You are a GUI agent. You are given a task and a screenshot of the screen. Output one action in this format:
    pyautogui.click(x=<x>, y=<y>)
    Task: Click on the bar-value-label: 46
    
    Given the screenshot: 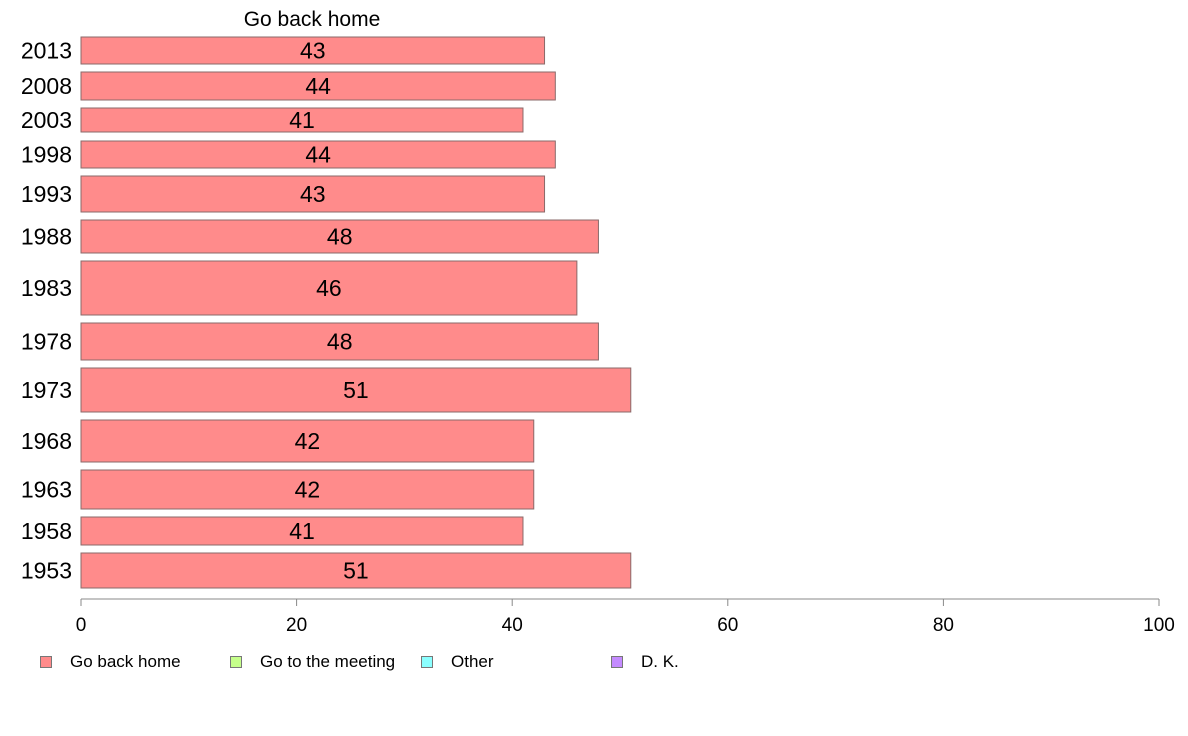 What is the action you would take?
    pyautogui.click(x=329, y=288)
    